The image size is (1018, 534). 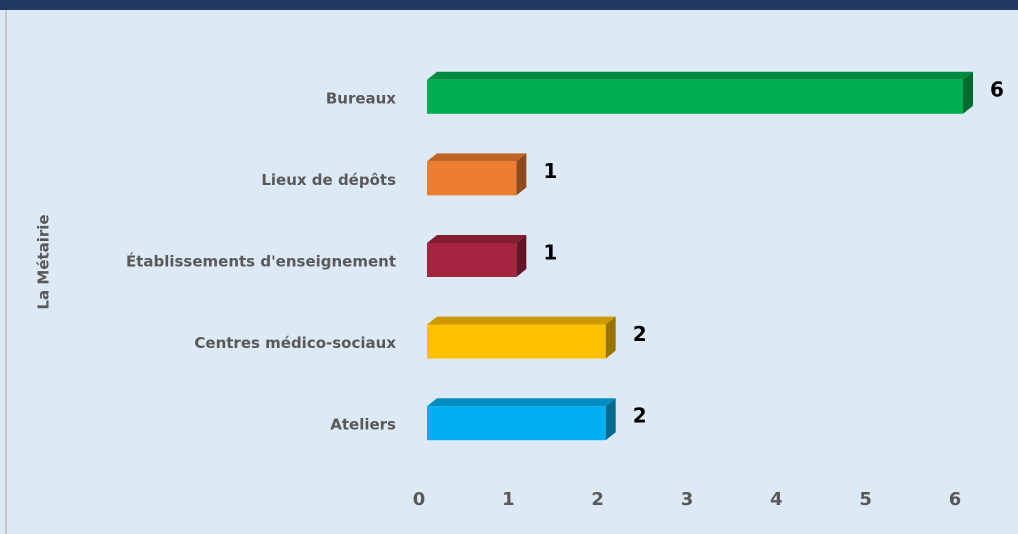 I want to click on value-label: 6, so click(x=997, y=89).